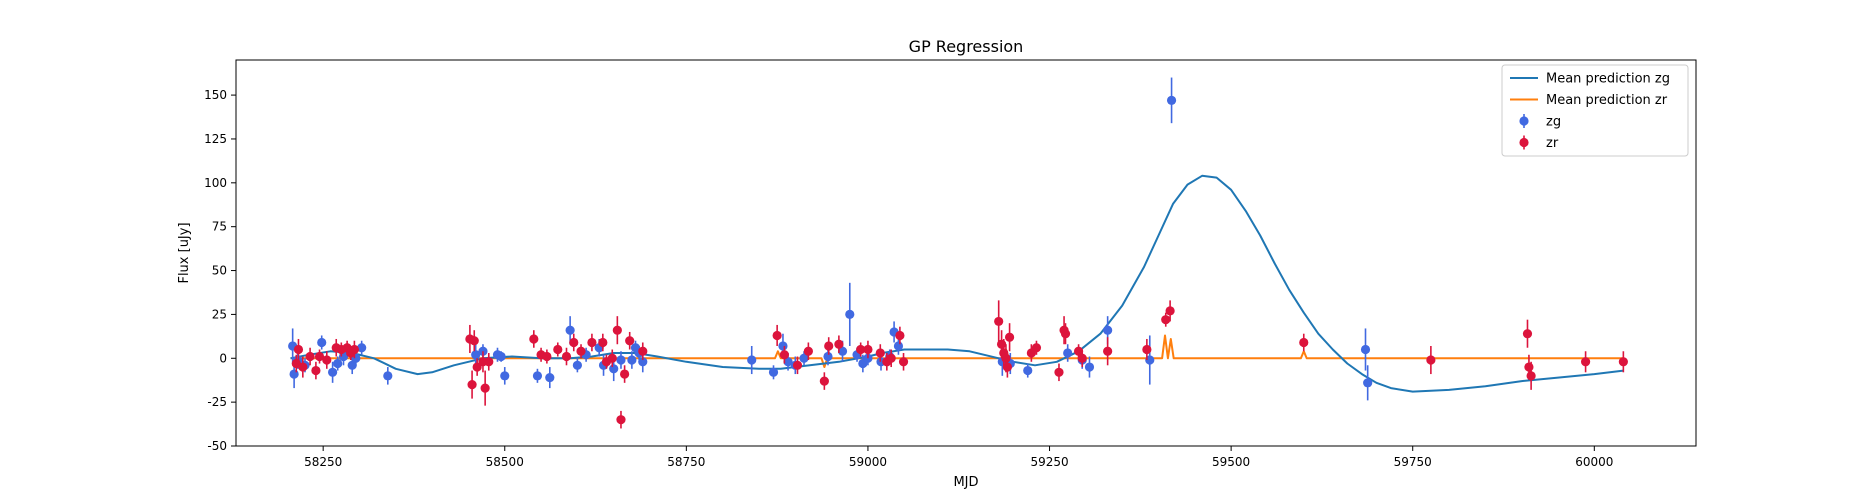 The height and width of the screenshot is (500, 1875). I want to click on x-tick-label: 60000, so click(1594, 462).